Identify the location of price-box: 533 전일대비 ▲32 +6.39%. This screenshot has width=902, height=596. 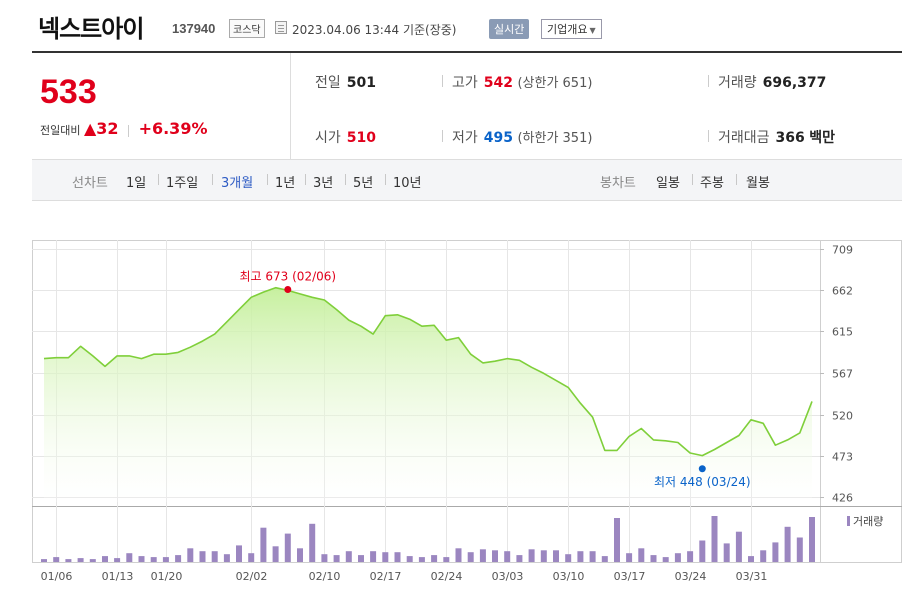
(161, 106).